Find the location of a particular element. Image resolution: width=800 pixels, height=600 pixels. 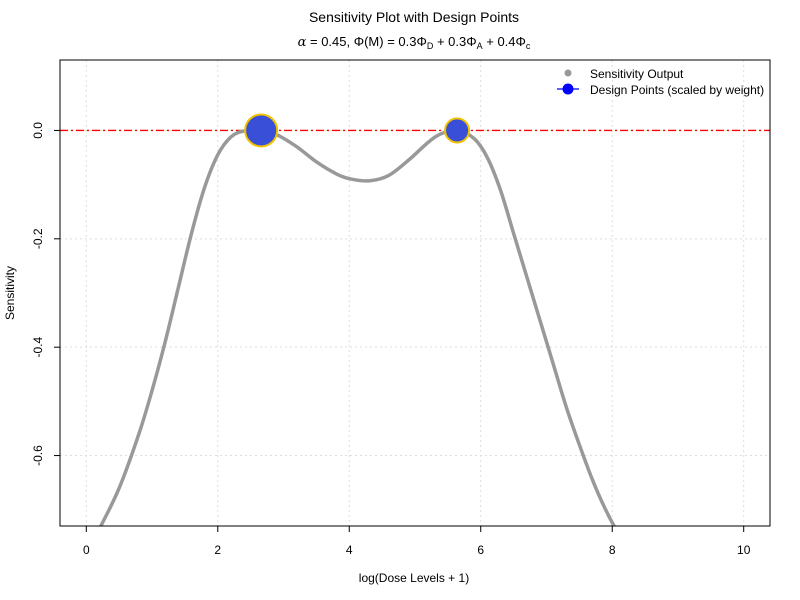

subtitle-phi-argument: (M) = 0.3 is located at coordinates (390, 41).